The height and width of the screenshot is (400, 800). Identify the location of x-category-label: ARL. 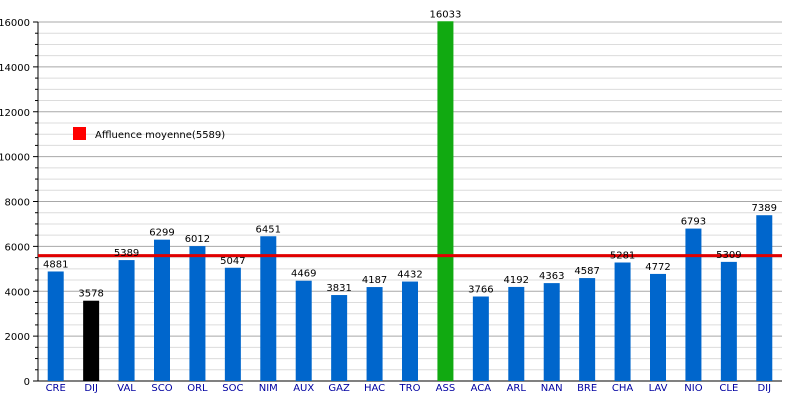
(517, 388).